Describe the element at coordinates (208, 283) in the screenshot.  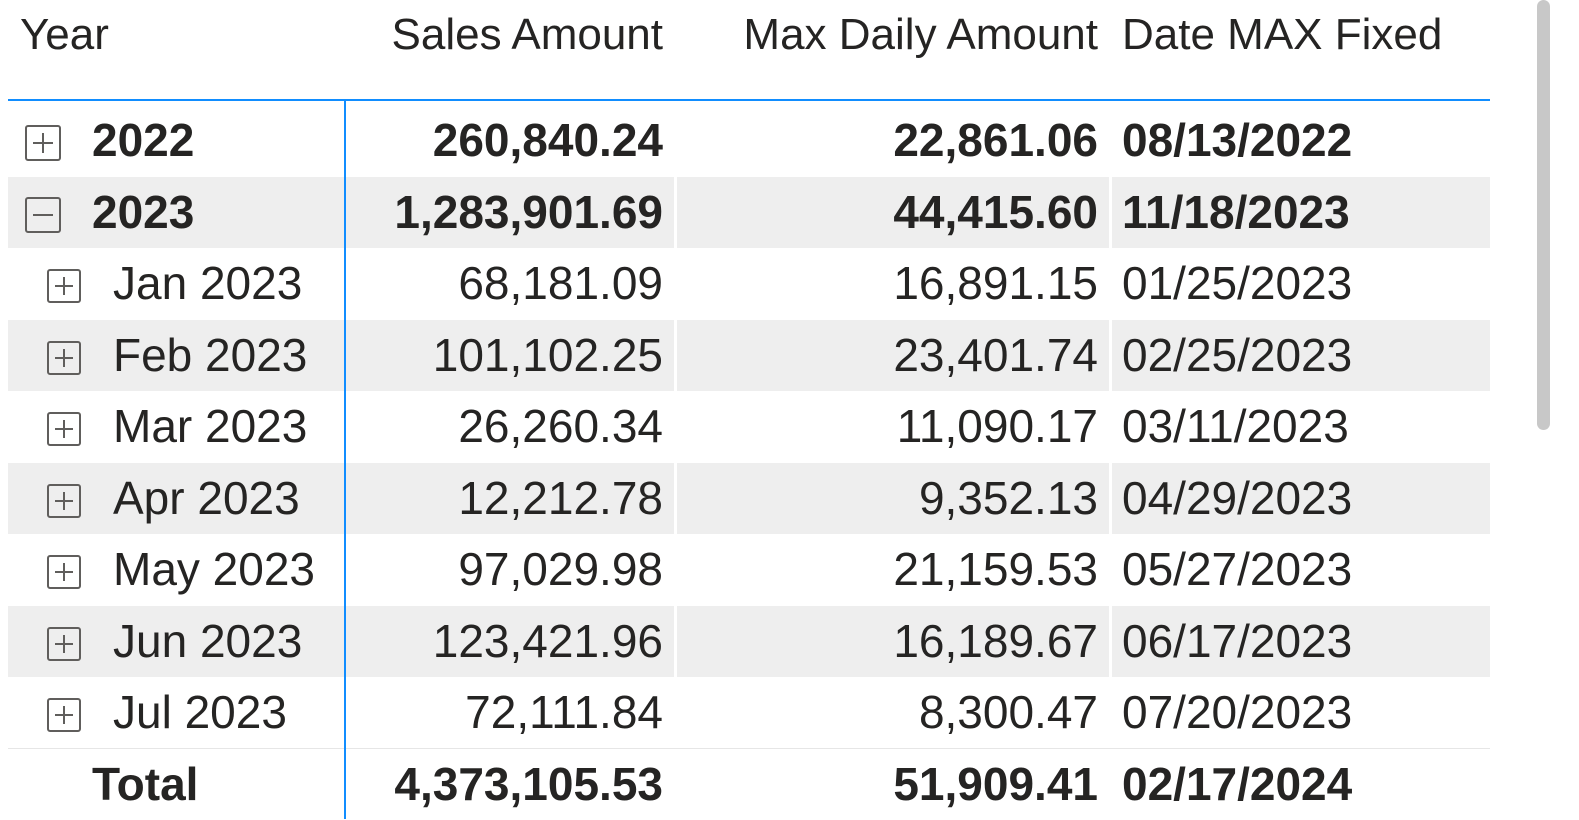
I see `row-label: Jan 2023` at that location.